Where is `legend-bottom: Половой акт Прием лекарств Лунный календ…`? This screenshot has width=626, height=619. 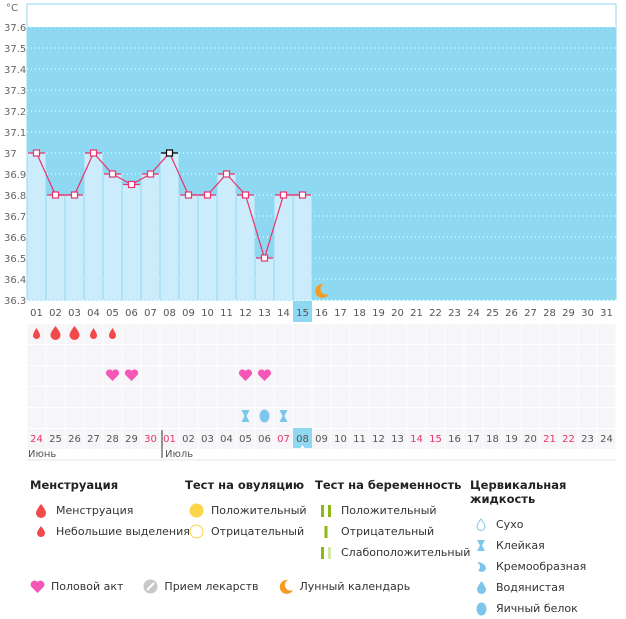
legend-bottom: Половой акт Прием лекарств Лунный календ… is located at coordinates (230, 586).